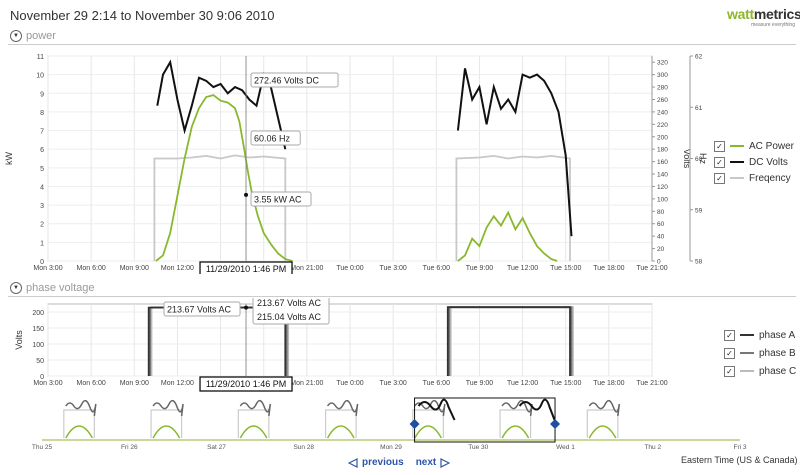 This screenshot has width=800, height=475. What do you see at coordinates (513, 207) in the screenshot?
I see `series-line-freqency` at bounding box center [513, 207].